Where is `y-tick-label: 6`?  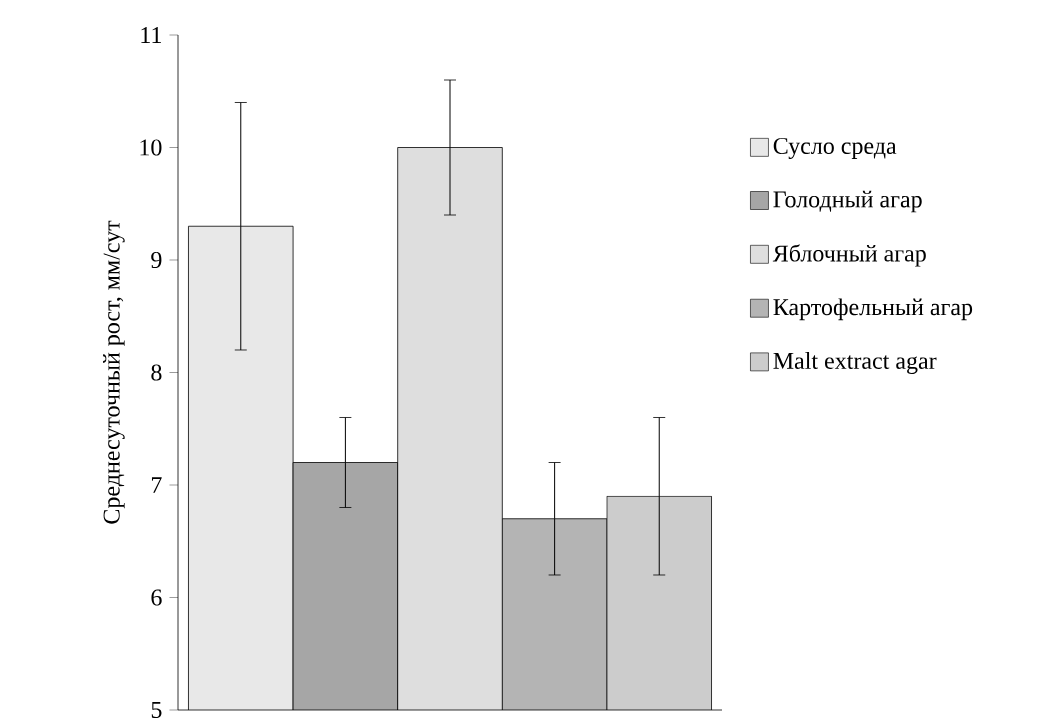 y-tick-label: 6 is located at coordinates (156, 597).